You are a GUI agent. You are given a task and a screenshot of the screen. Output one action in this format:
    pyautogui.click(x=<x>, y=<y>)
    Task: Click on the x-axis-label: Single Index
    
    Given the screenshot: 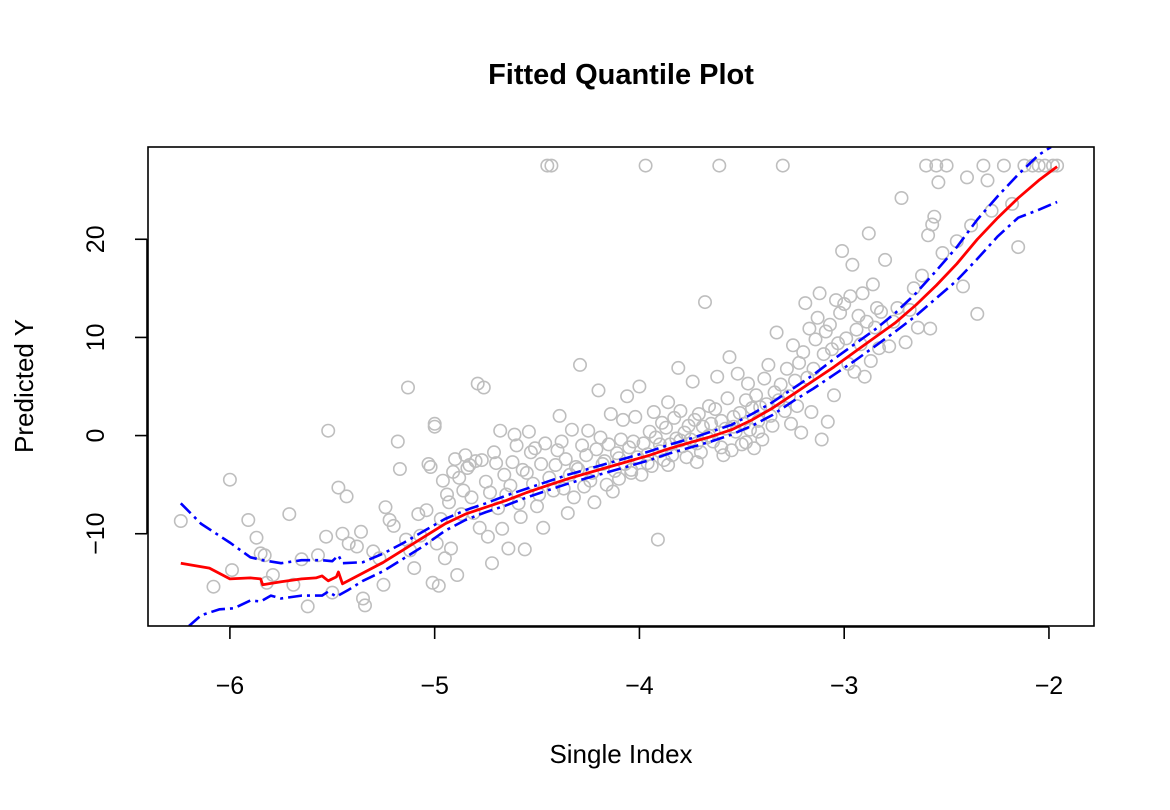 What is the action you would take?
    pyautogui.click(x=620, y=754)
    